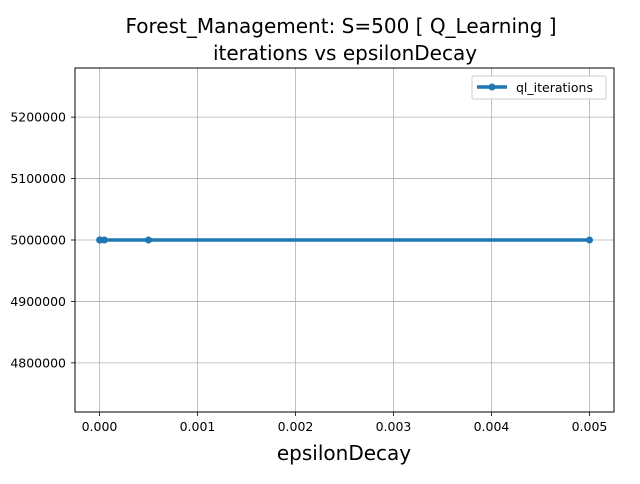 The width and height of the screenshot is (640, 484). What do you see at coordinates (340, 26) in the screenshot?
I see `chart-title: Forest_Management: S=500 [ Q_Learning ]` at bounding box center [340, 26].